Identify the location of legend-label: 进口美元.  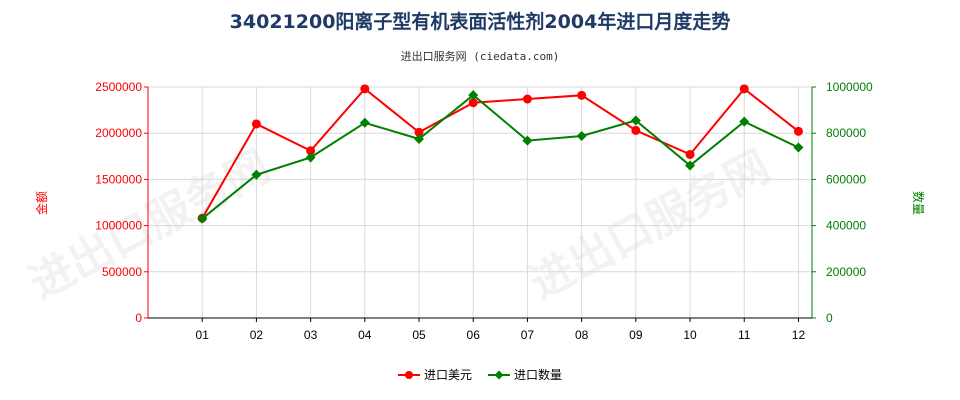
(448, 375).